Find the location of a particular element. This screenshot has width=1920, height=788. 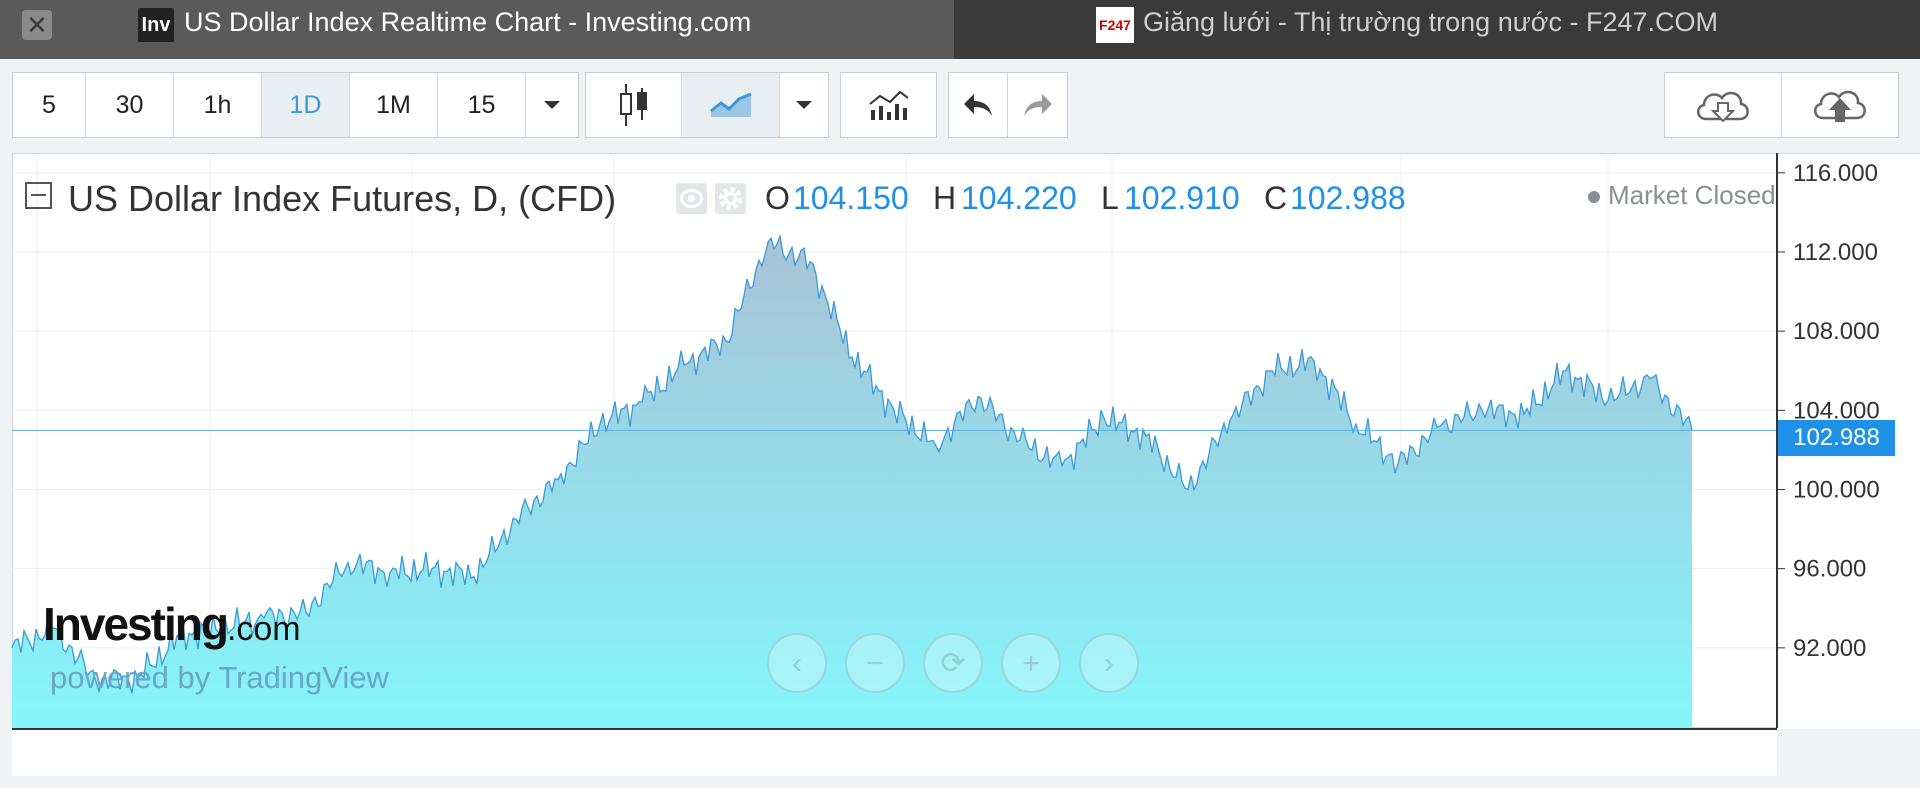

area-chart-button is located at coordinates (731, 105).